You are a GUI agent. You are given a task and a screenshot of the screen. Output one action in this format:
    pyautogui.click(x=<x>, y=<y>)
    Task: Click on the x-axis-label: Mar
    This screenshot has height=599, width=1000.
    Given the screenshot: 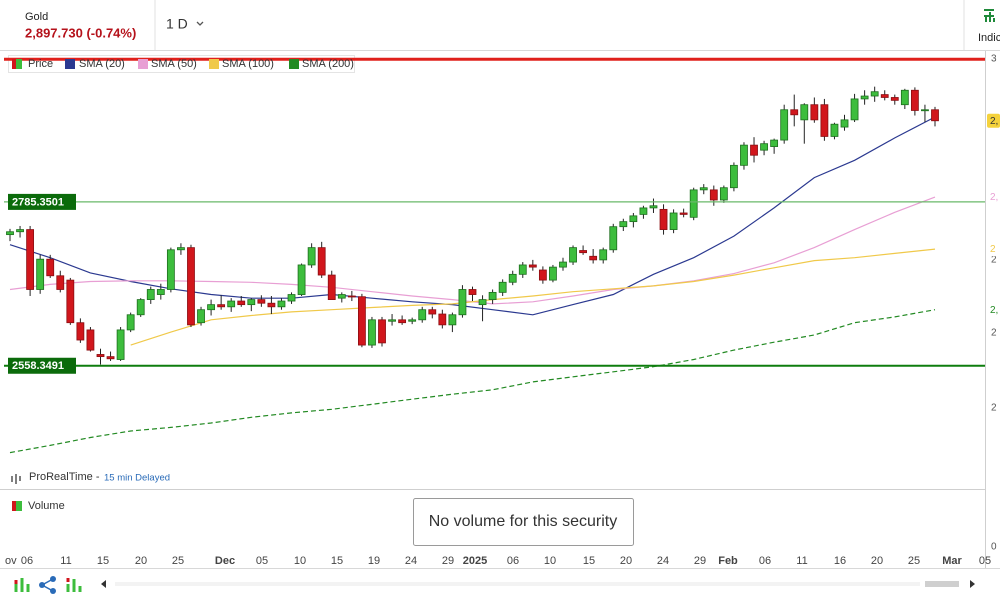 What is the action you would take?
    pyautogui.click(x=952, y=561)
    